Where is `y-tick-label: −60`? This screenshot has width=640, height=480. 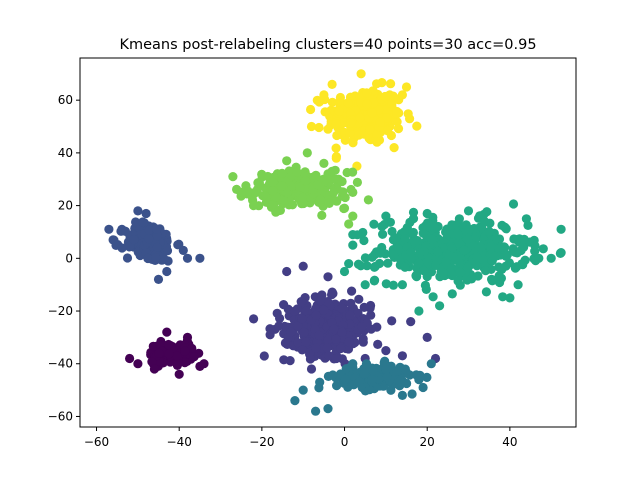 y-tick-label: −60 is located at coordinates (60, 416).